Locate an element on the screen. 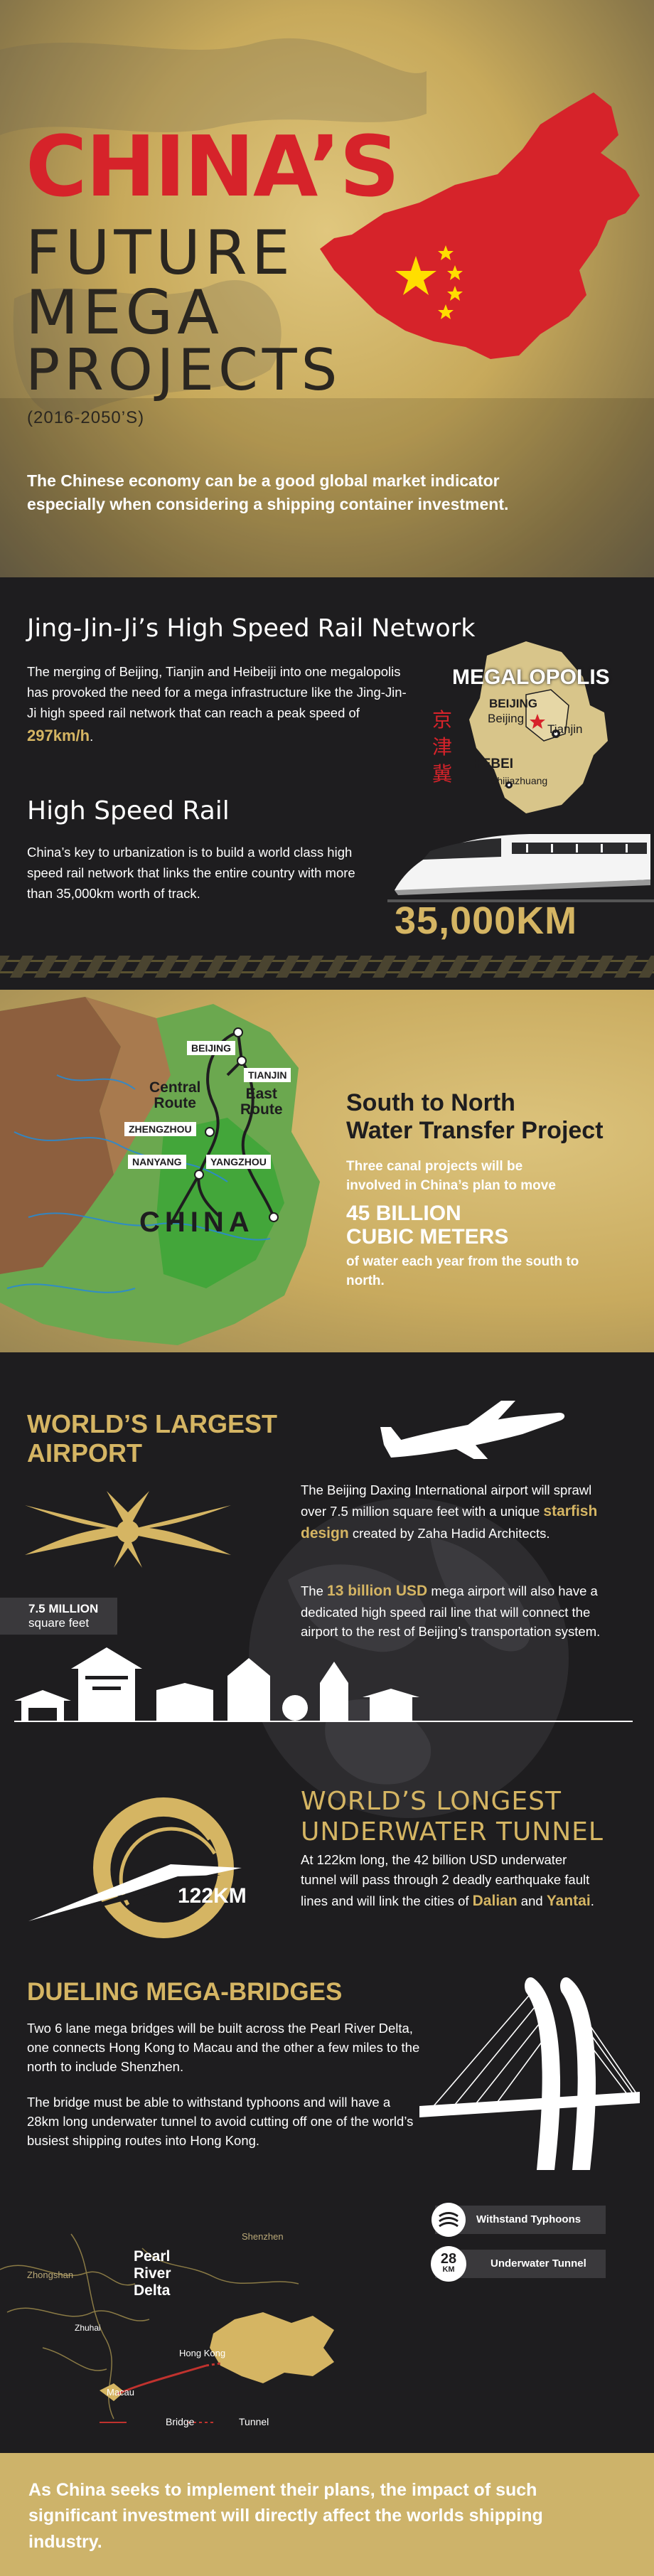  tunnel-km-number: 28 is located at coordinates (448, 2259).